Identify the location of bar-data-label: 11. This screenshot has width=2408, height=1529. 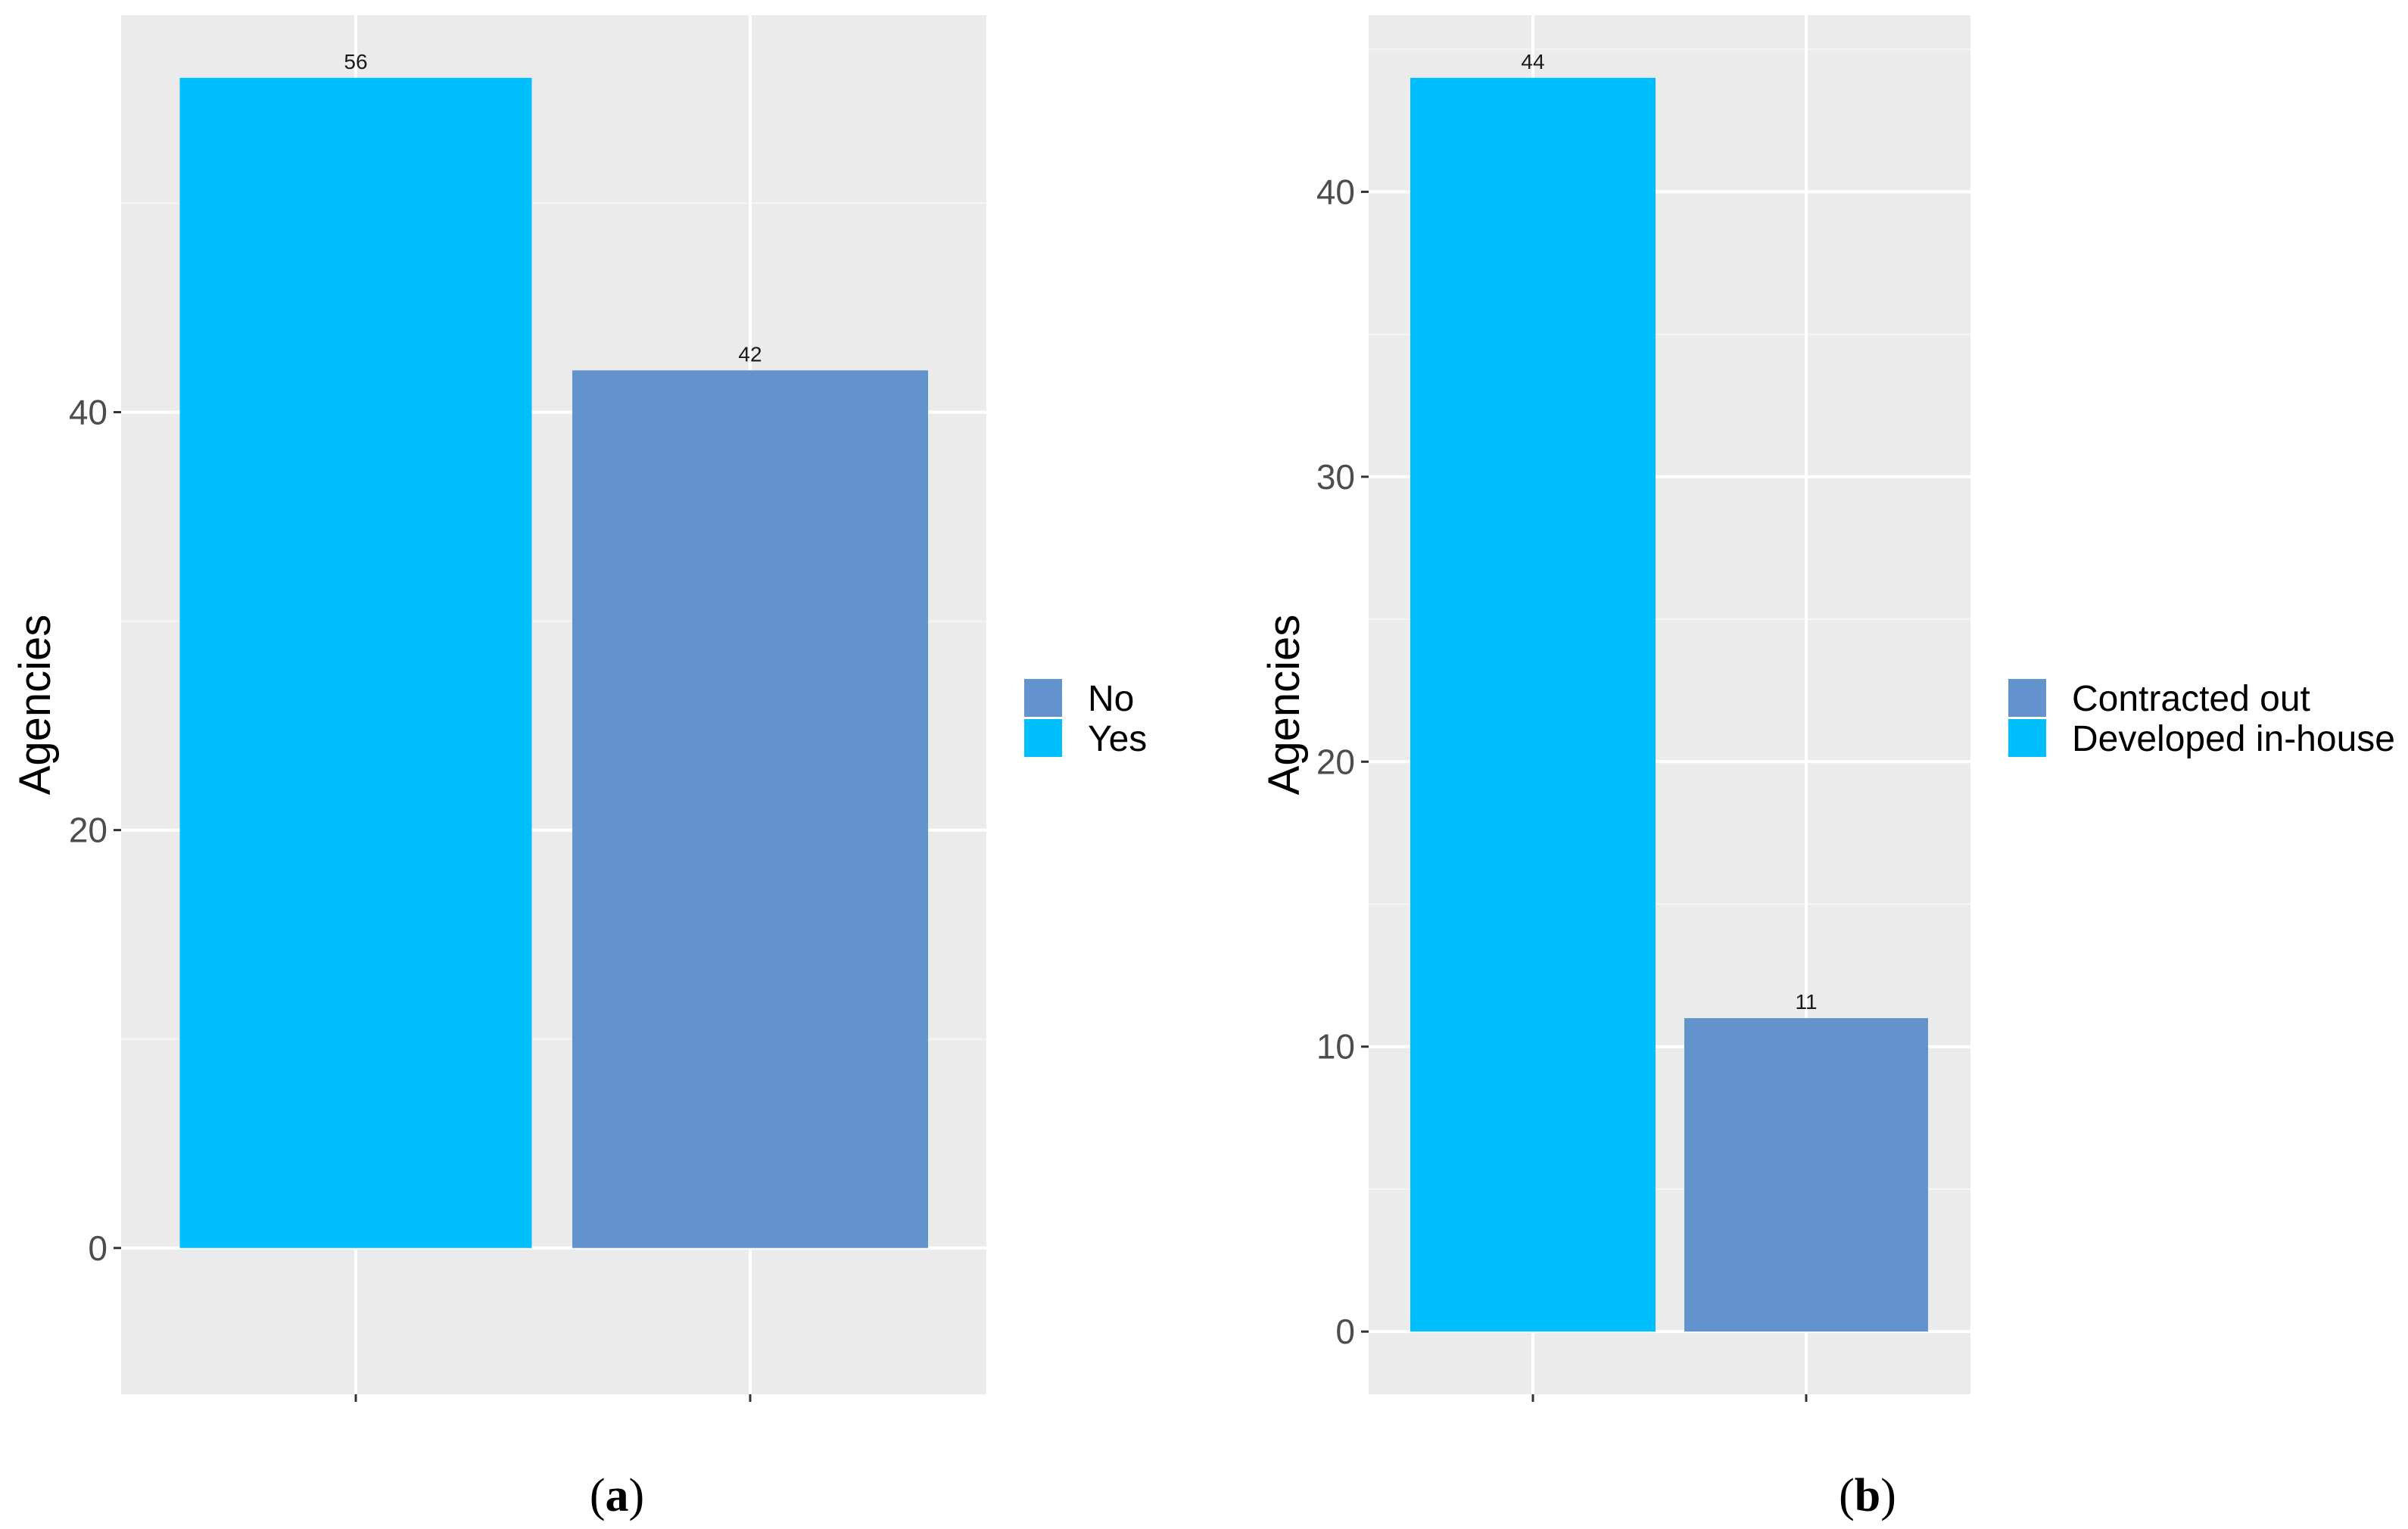
(1806, 1002).